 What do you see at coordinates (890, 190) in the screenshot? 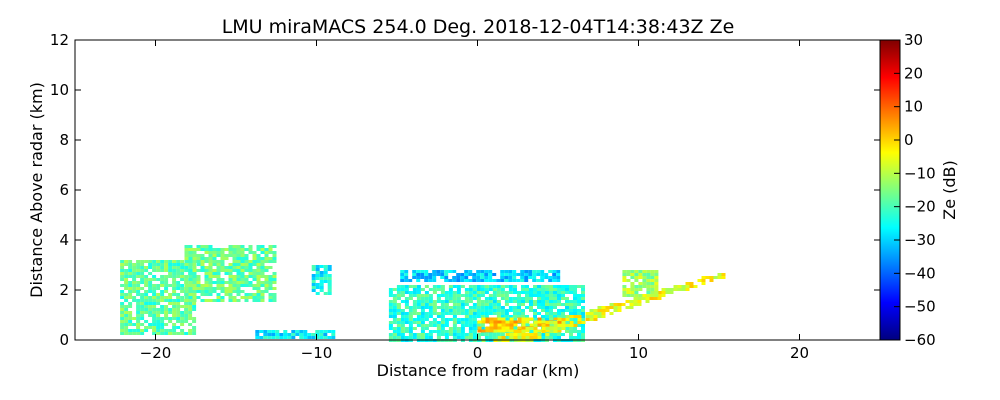
I see `colorbar` at bounding box center [890, 190].